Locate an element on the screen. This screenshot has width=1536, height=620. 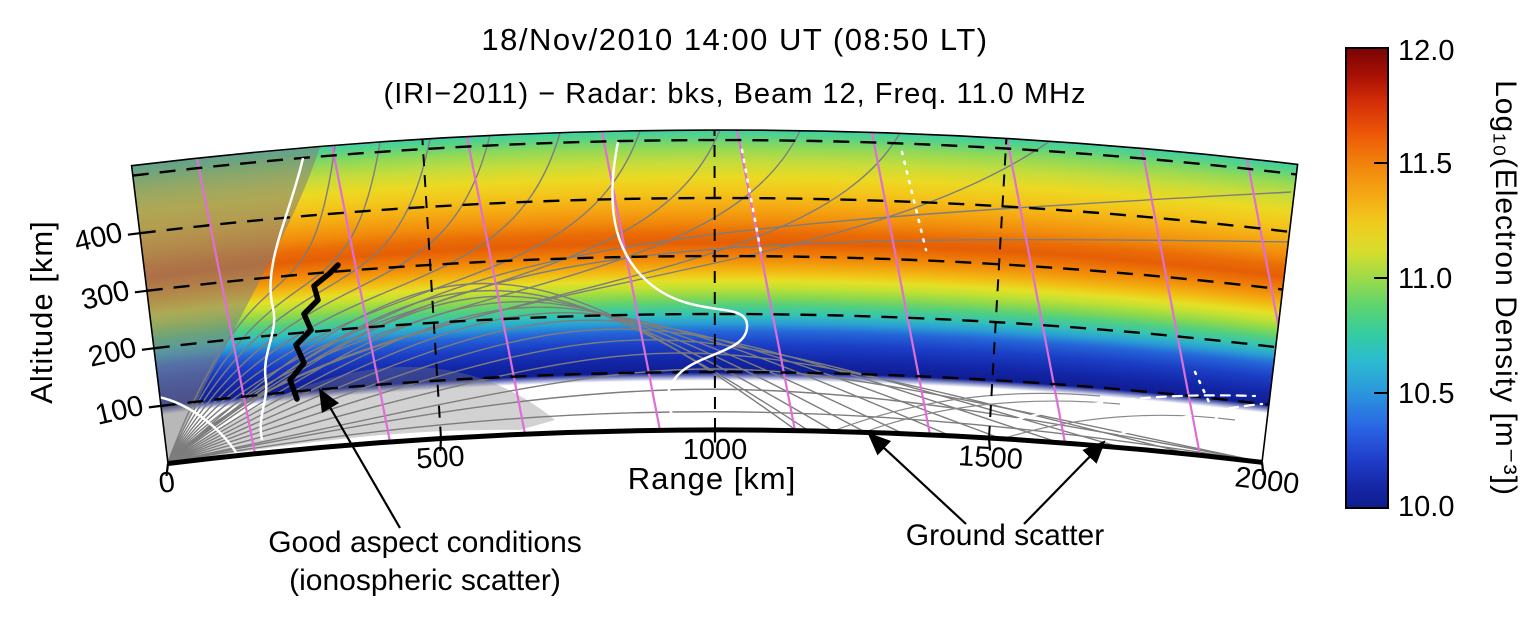
ground-scatter-label: Ground scatter is located at coordinates (1005, 535).